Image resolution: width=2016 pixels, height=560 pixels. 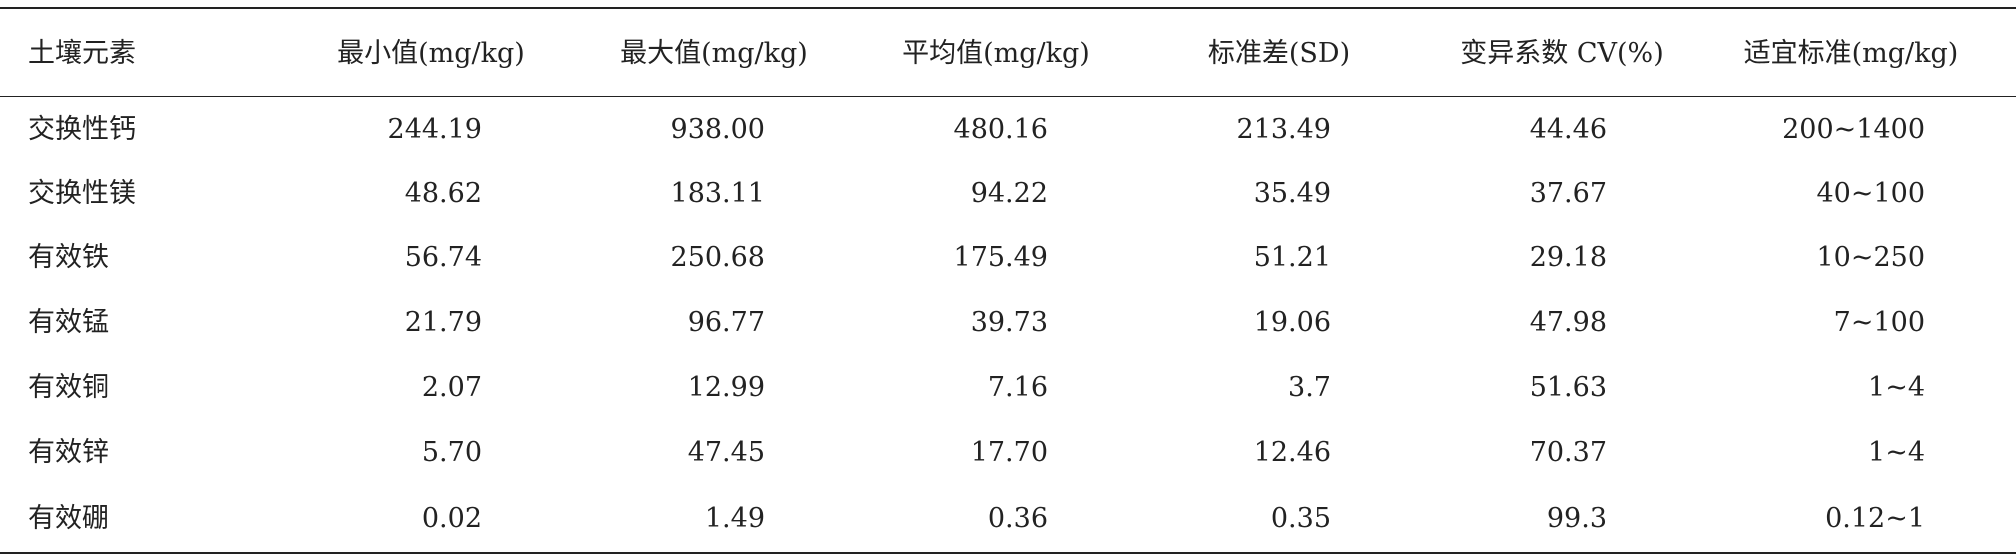 I want to click on data-cell: 12.99, so click(x=726, y=387).